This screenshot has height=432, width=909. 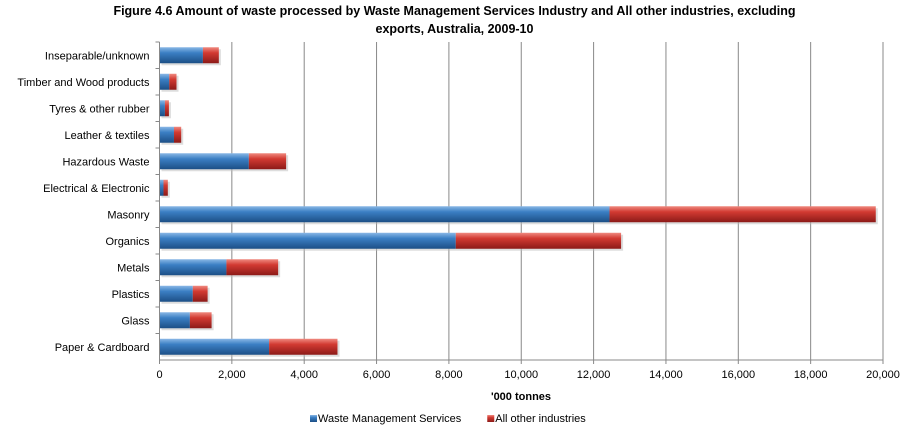 What do you see at coordinates (105, 162) in the screenshot?
I see `category-label: Hazardous Waste` at bounding box center [105, 162].